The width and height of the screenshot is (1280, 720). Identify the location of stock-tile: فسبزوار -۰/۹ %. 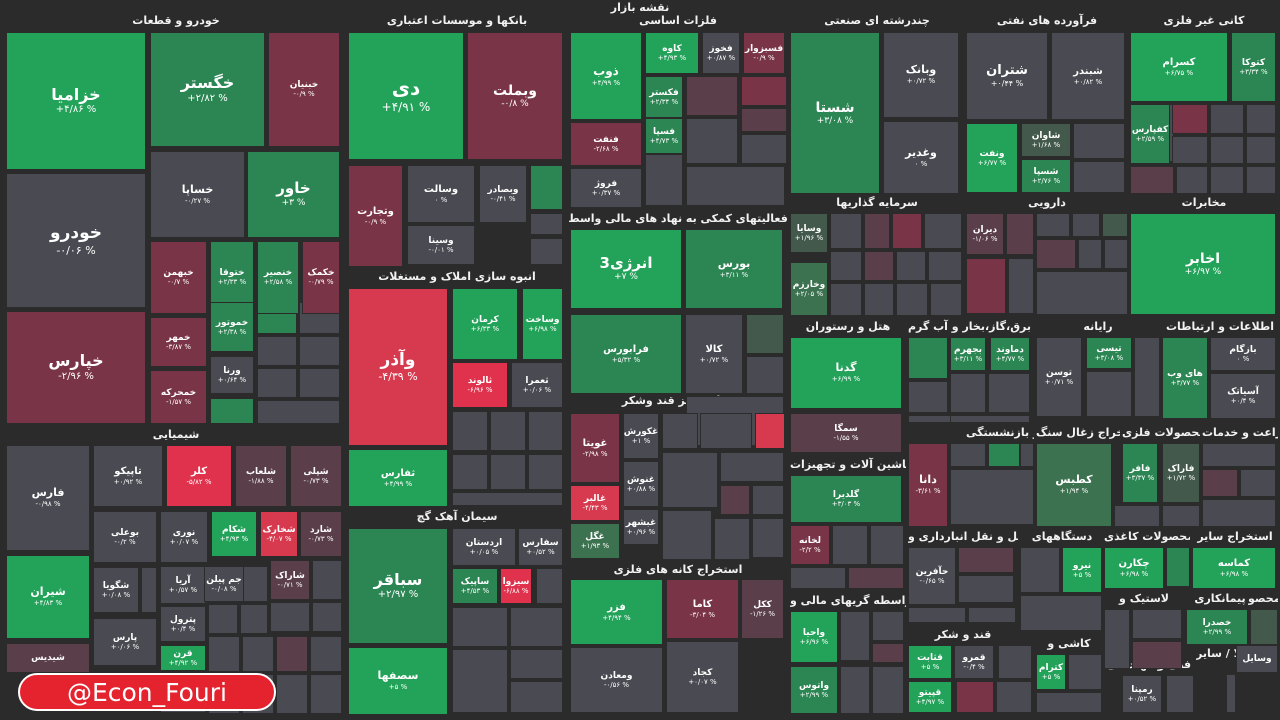
(764, 53).